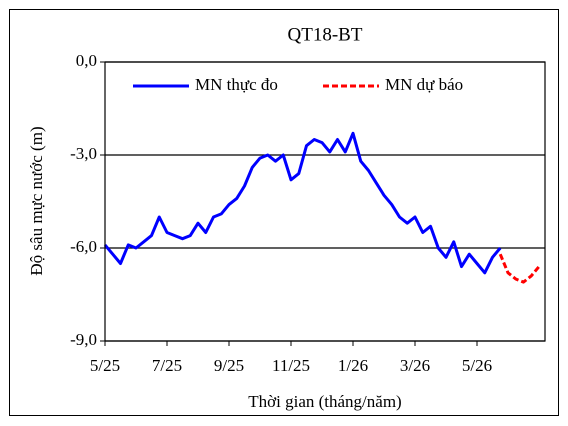  Describe the element at coordinates (105, 365) in the screenshot. I see `x-tick-label: 5/25` at that location.